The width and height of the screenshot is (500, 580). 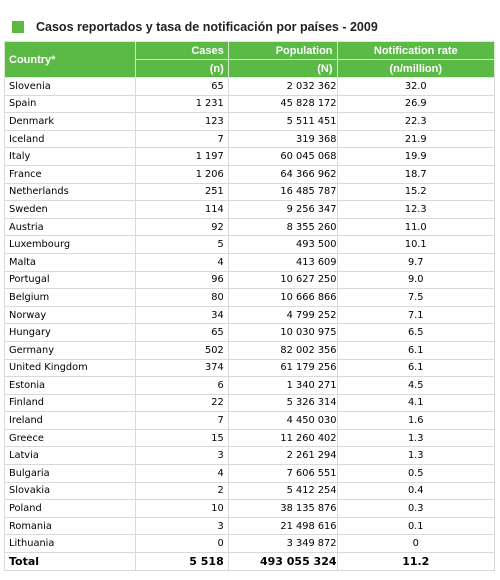 What do you see at coordinates (282, 192) in the screenshot?
I see `cell-population: 16 485 787` at bounding box center [282, 192].